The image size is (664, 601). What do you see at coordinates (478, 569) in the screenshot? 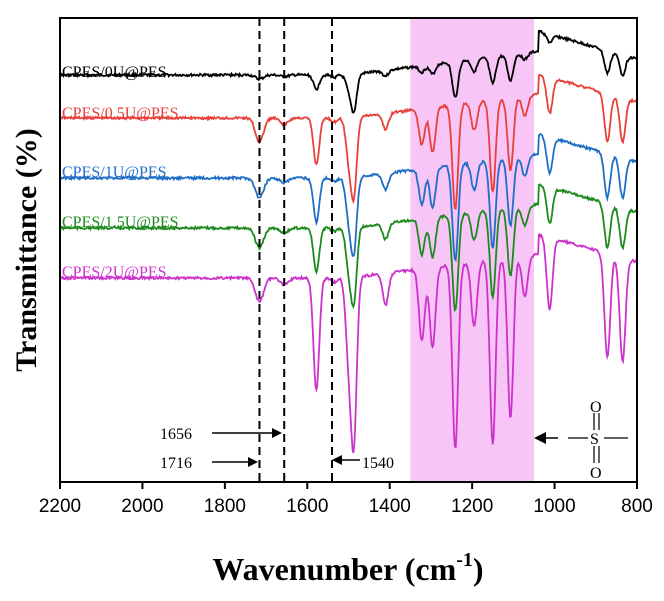
I see `x-axis-title-close: )` at bounding box center [478, 569].